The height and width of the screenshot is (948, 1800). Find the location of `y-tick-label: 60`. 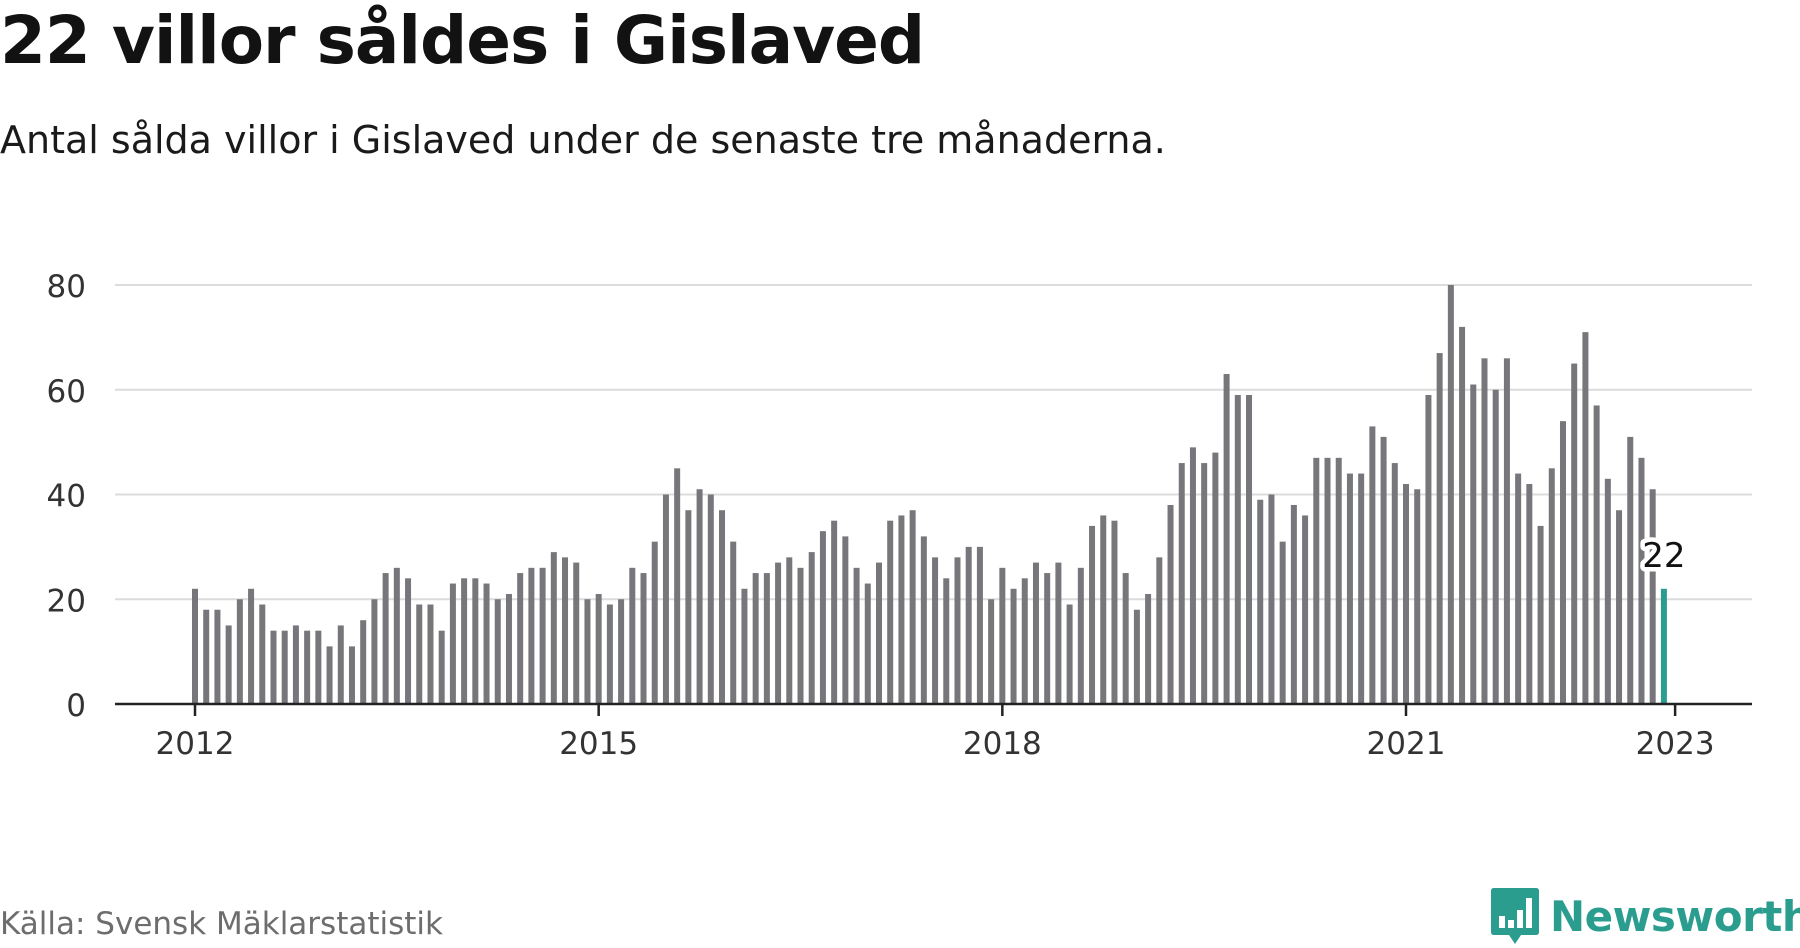

y-tick-label: 60 is located at coordinates (66, 392).